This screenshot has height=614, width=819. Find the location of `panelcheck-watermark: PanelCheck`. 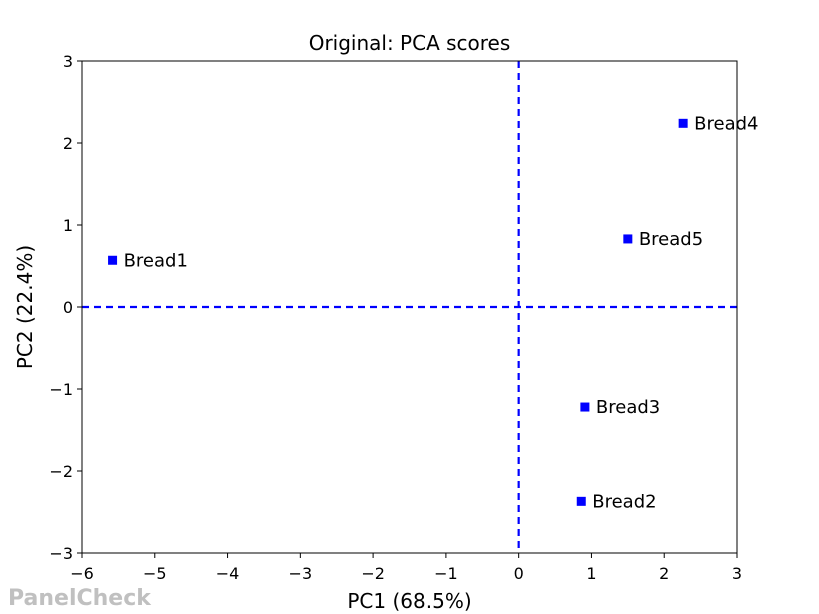

panelcheck-watermark: PanelCheck is located at coordinates (79, 598).